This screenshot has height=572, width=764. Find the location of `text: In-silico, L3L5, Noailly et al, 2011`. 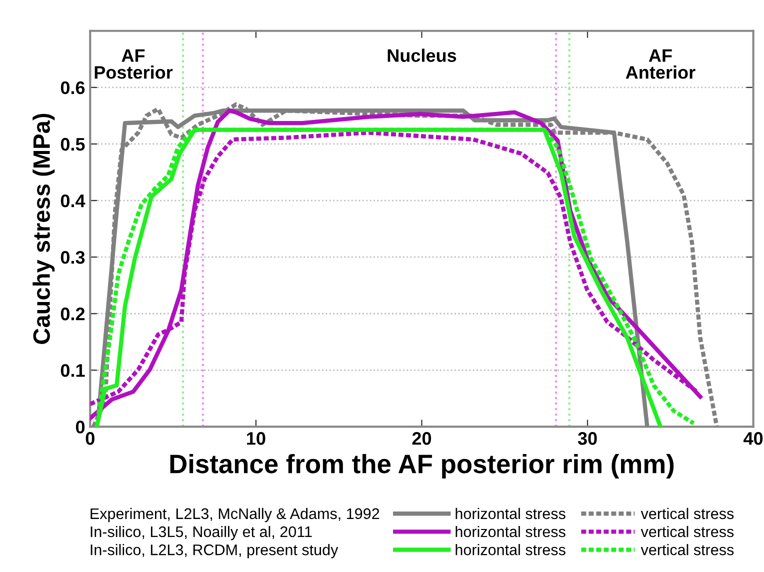

text: In-silico, L3L5, Noailly et al, 2011 is located at coordinates (201, 533).